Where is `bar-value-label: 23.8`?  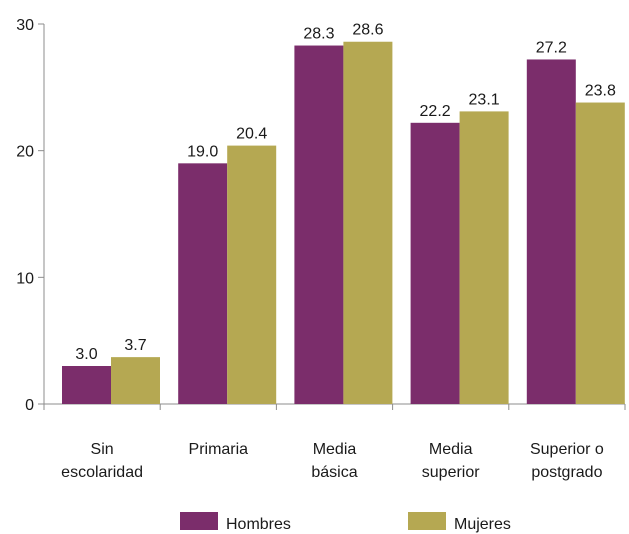 bar-value-label: 23.8 is located at coordinates (600, 91).